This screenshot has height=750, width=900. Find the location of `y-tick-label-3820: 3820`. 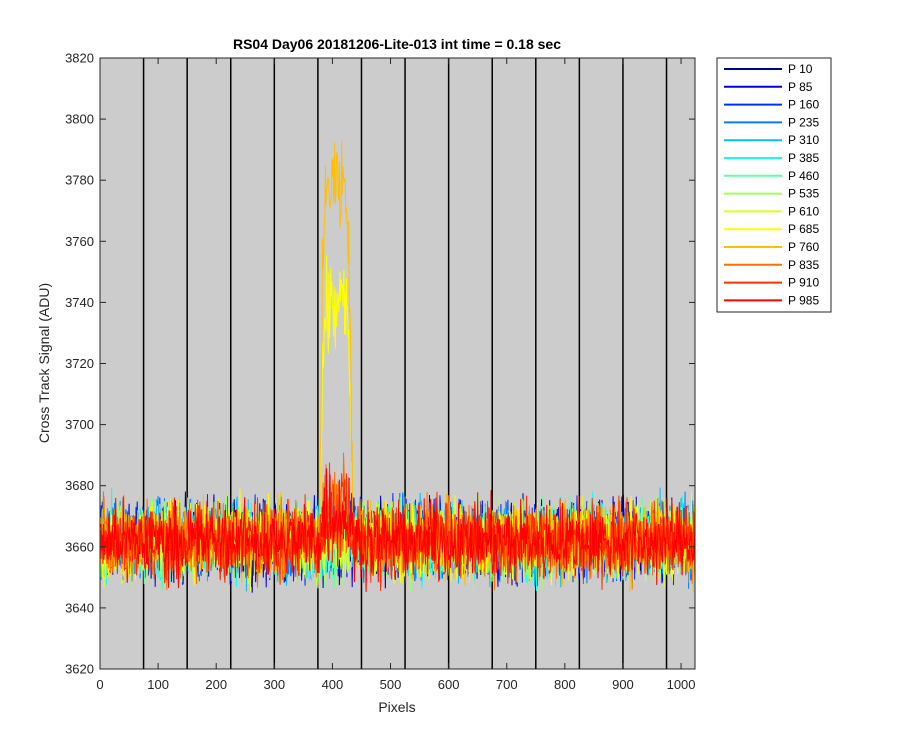

y-tick-label-3820: 3820 is located at coordinates (79, 58).